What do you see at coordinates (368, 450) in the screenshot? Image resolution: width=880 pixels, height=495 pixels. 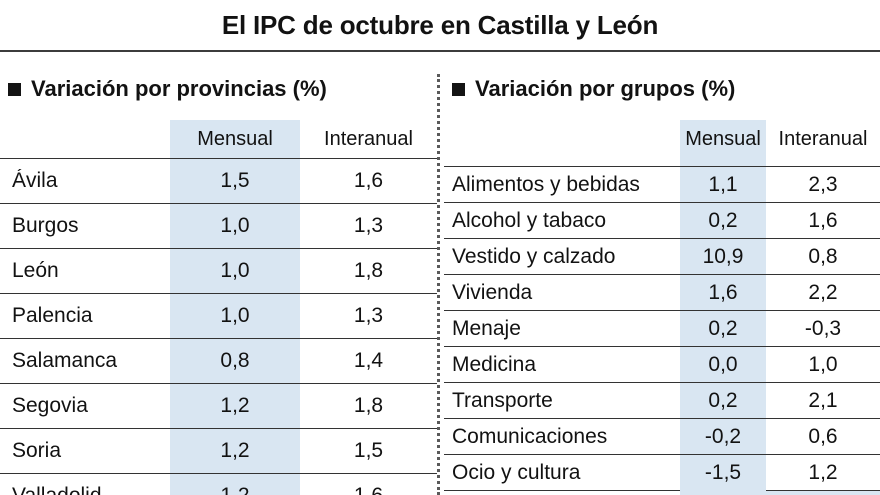 I see `interanual-value: 1,5` at bounding box center [368, 450].